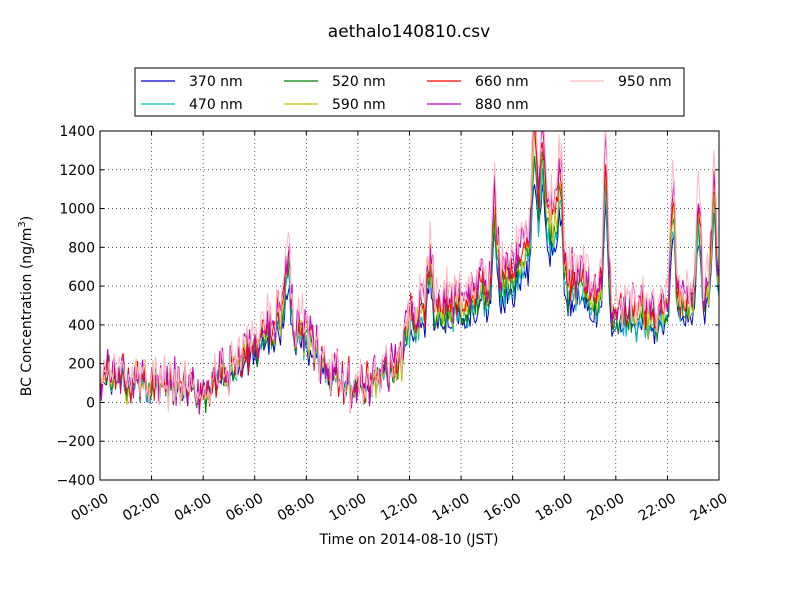 The width and height of the screenshot is (800, 600). Describe the element at coordinates (76, 306) in the screenshot. I see `y-tick-labels: −400 −200 0 200 400 600 800 1000 1200 1400` at that location.